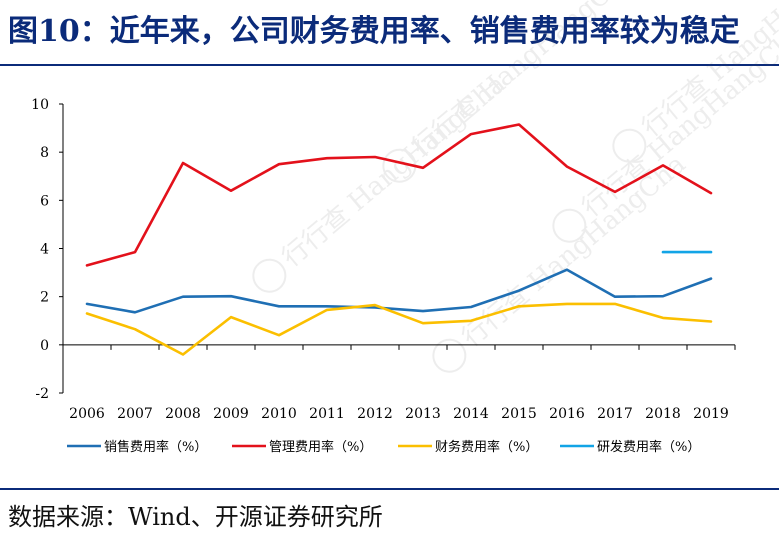  What do you see at coordinates (486, 447) in the screenshot?
I see `legend-label: 财务费用率（%）` at bounding box center [486, 447].